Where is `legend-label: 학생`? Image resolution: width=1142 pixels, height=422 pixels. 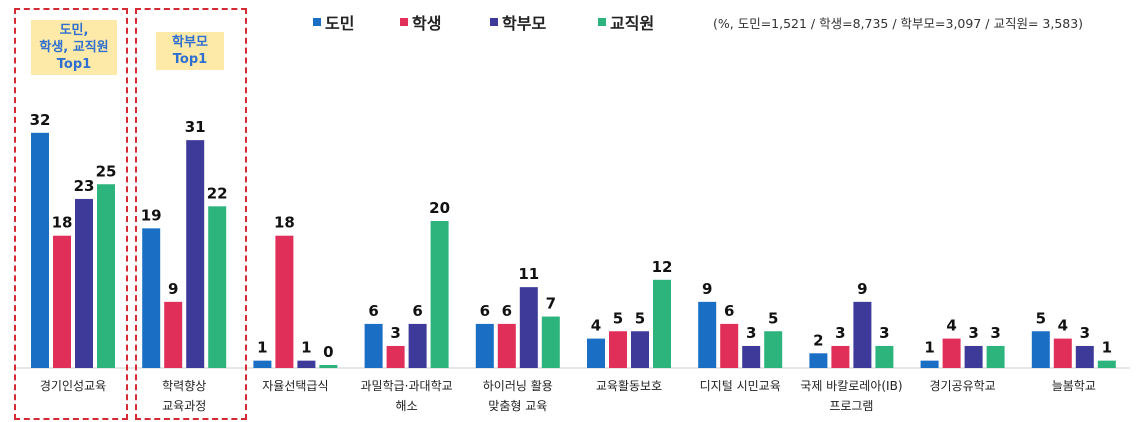
legend-label: 학생 is located at coordinates (427, 23).